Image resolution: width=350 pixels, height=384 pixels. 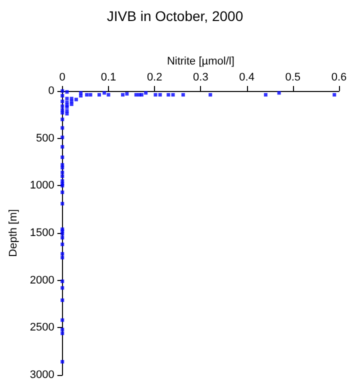 I want to click on chart-title: JIVB in October, 2000, so click(x=175, y=16).